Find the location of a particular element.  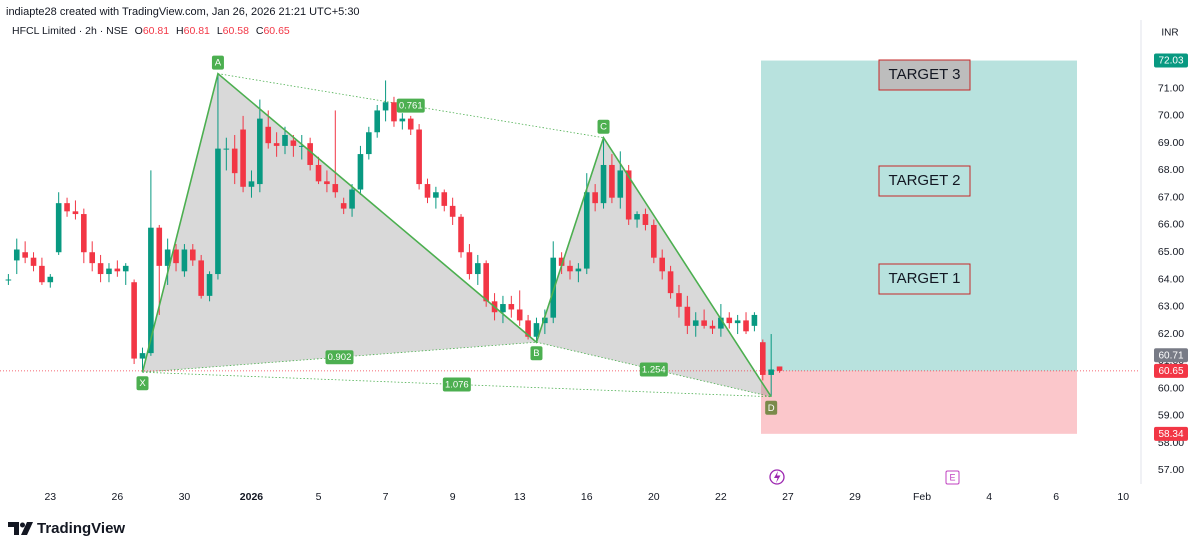

price-badge-label: 60.65 is located at coordinates (1170, 371).